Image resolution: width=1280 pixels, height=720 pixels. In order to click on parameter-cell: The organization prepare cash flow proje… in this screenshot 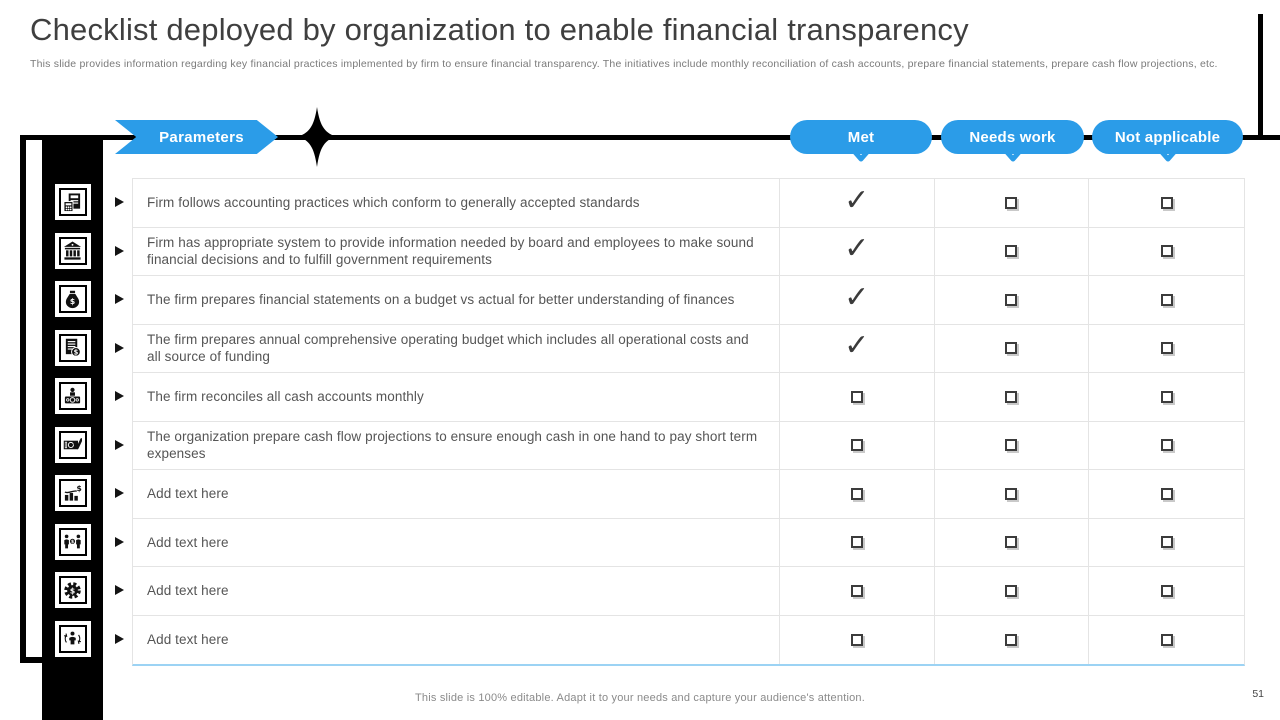, I will do `click(456, 445)`.